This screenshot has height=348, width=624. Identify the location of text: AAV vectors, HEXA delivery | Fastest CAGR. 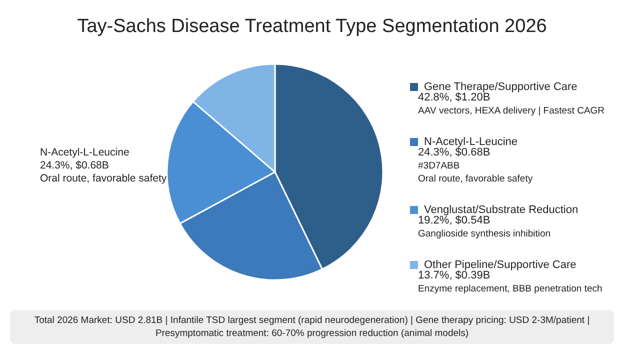
(511, 111).